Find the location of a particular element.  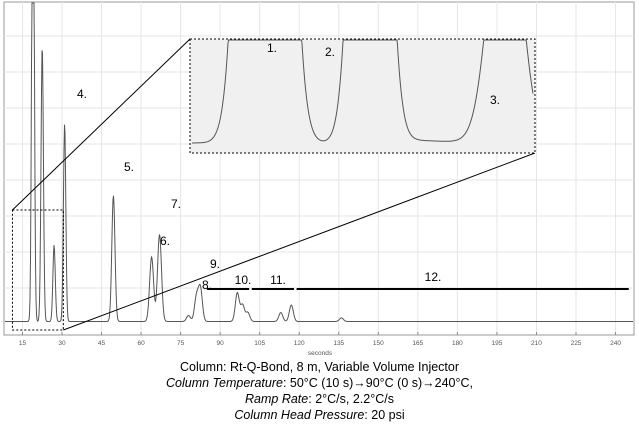

peak-label: 5. is located at coordinates (129, 167).